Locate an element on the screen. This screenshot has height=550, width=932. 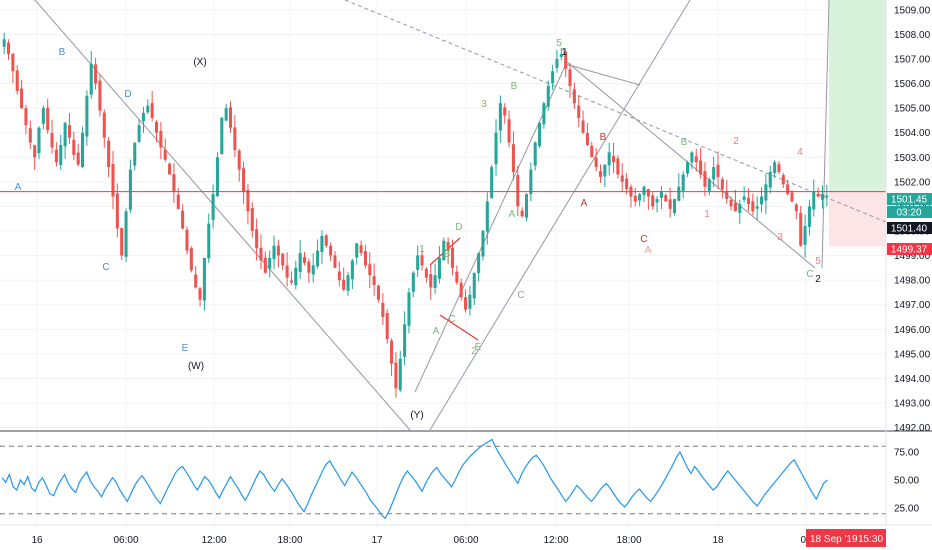
wave-label-green-c-right: C is located at coordinates (809, 274).